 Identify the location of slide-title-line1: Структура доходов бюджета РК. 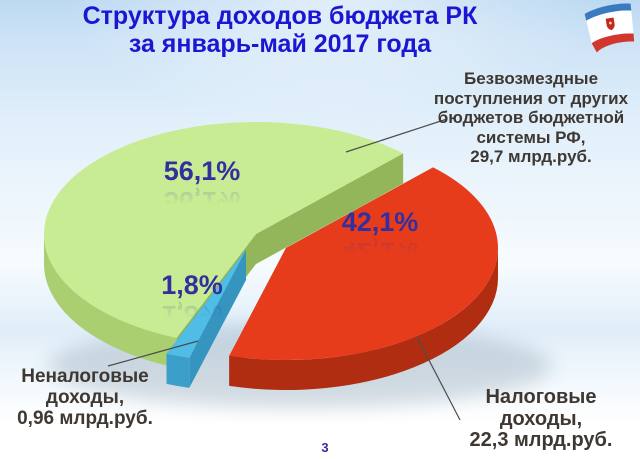
(280, 16).